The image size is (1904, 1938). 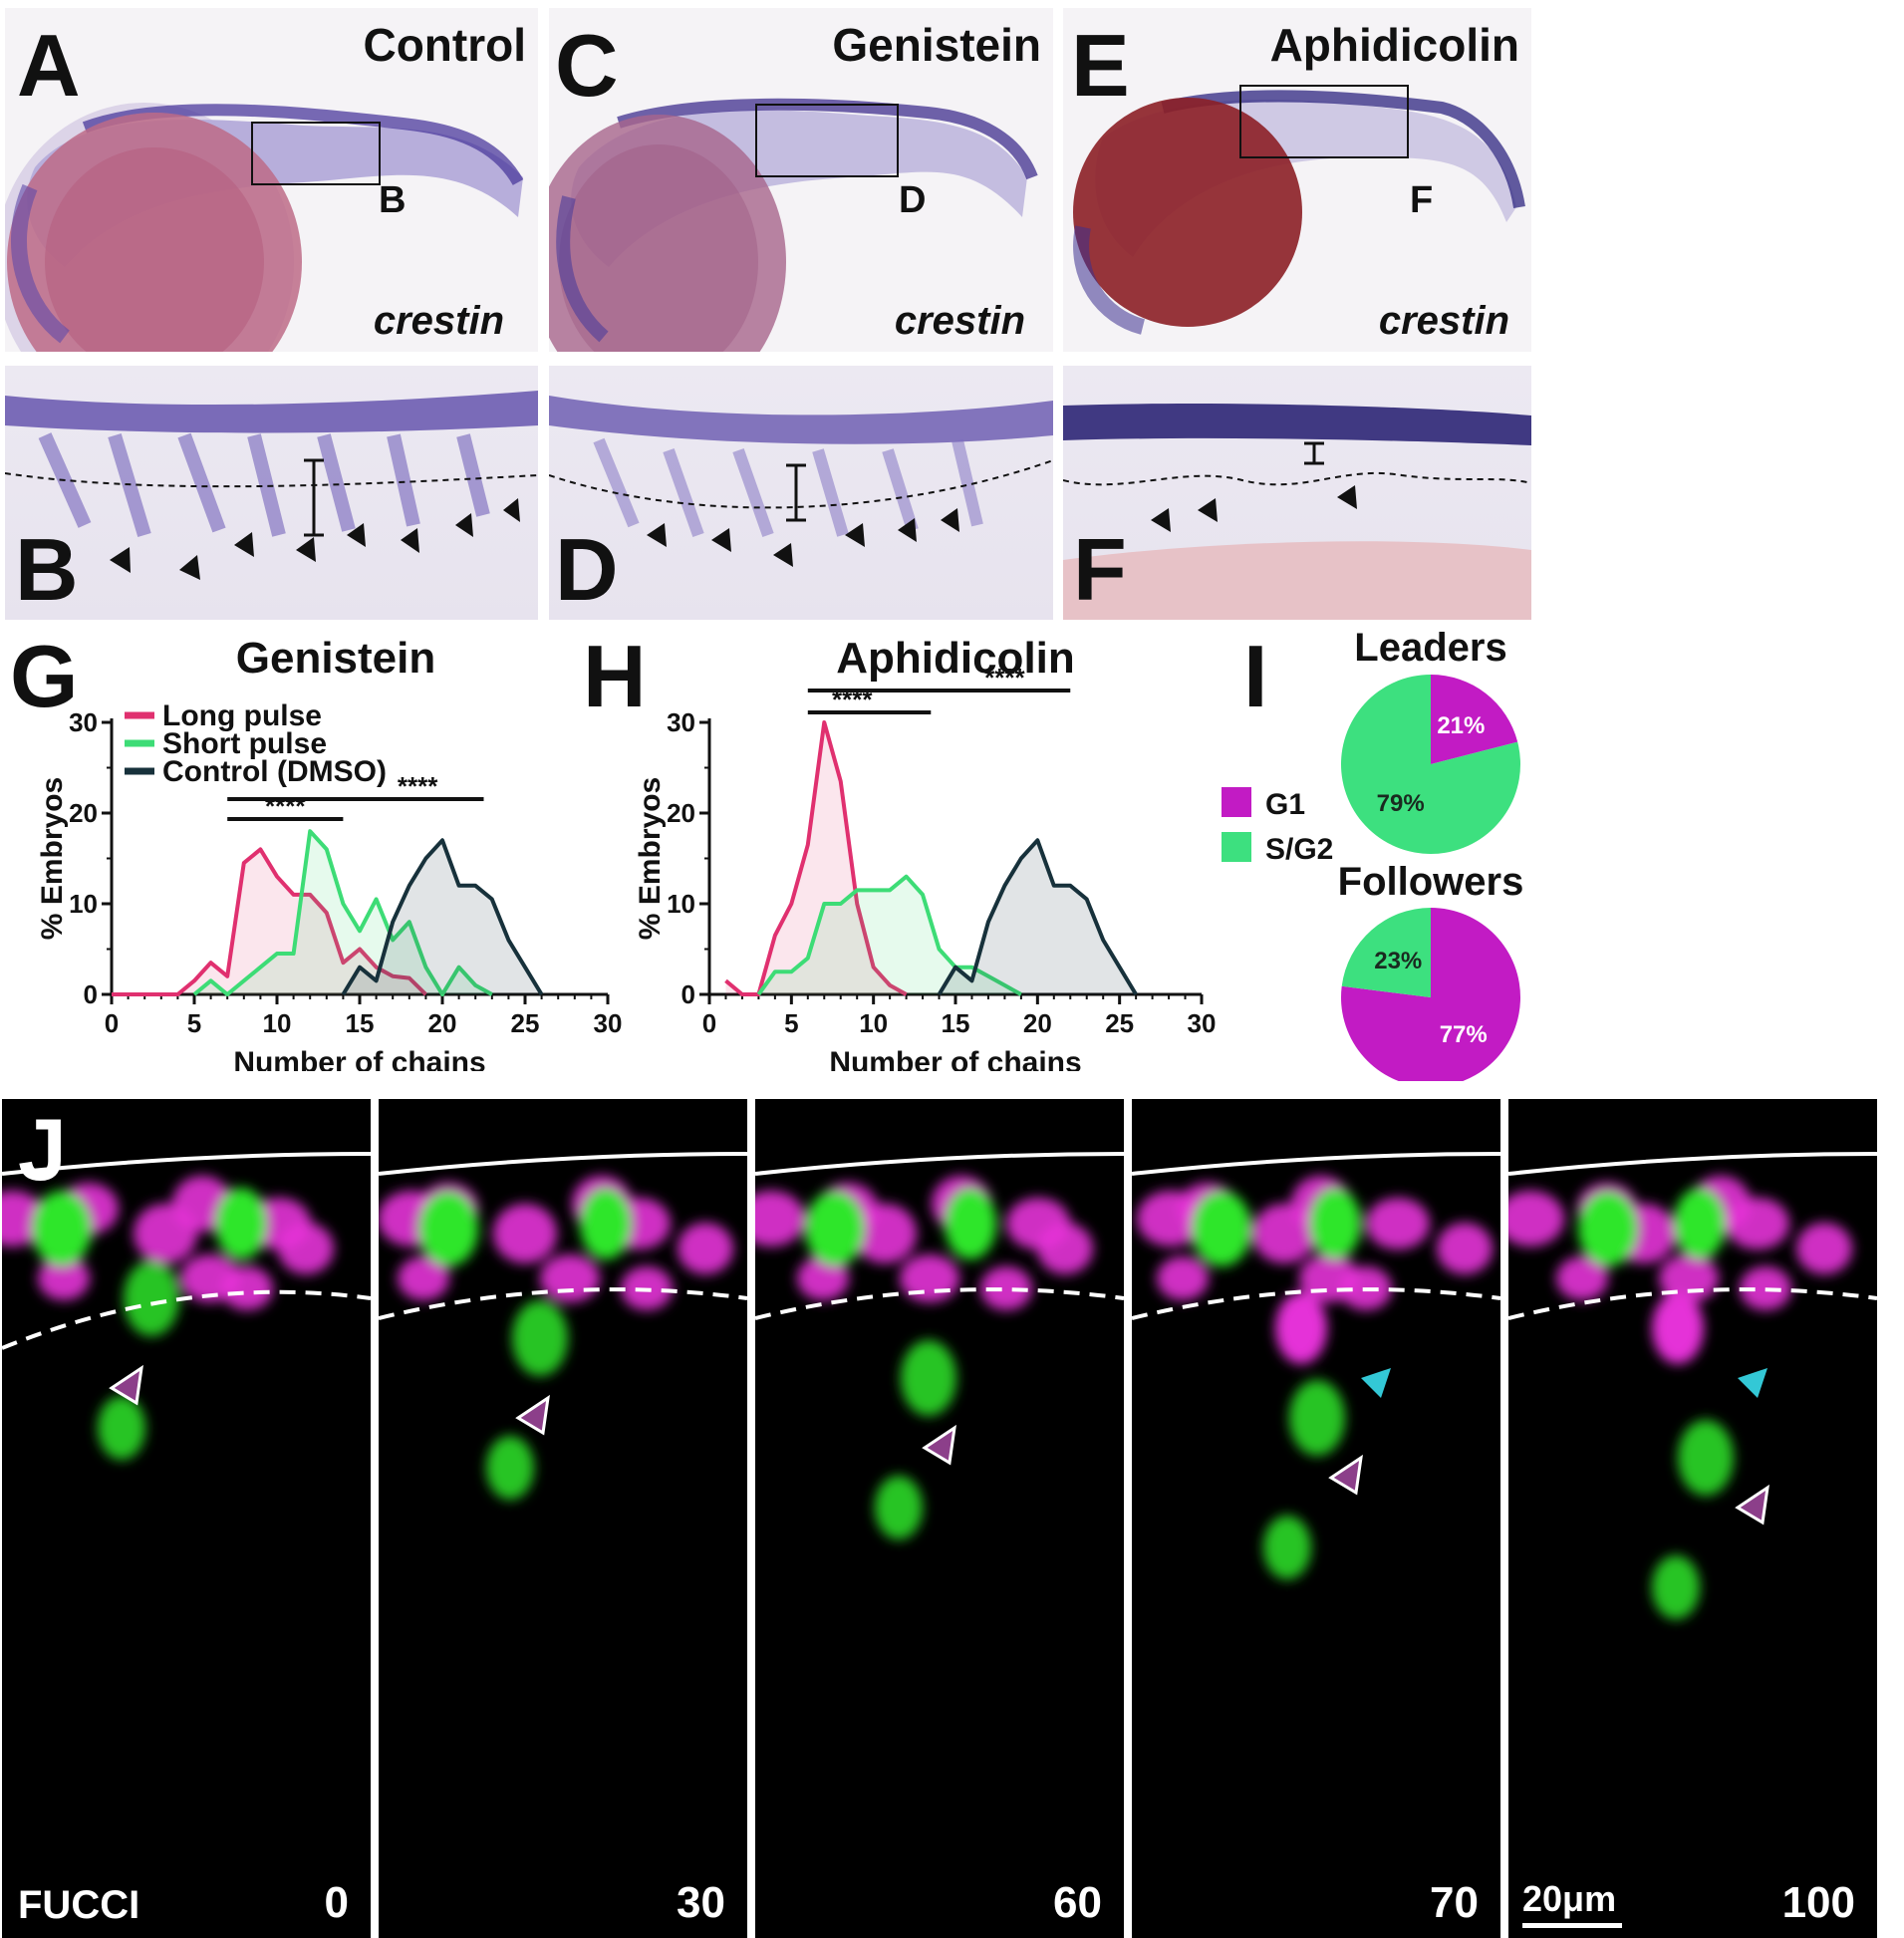 I want to click on legend-label: Short pulse, so click(x=244, y=743).